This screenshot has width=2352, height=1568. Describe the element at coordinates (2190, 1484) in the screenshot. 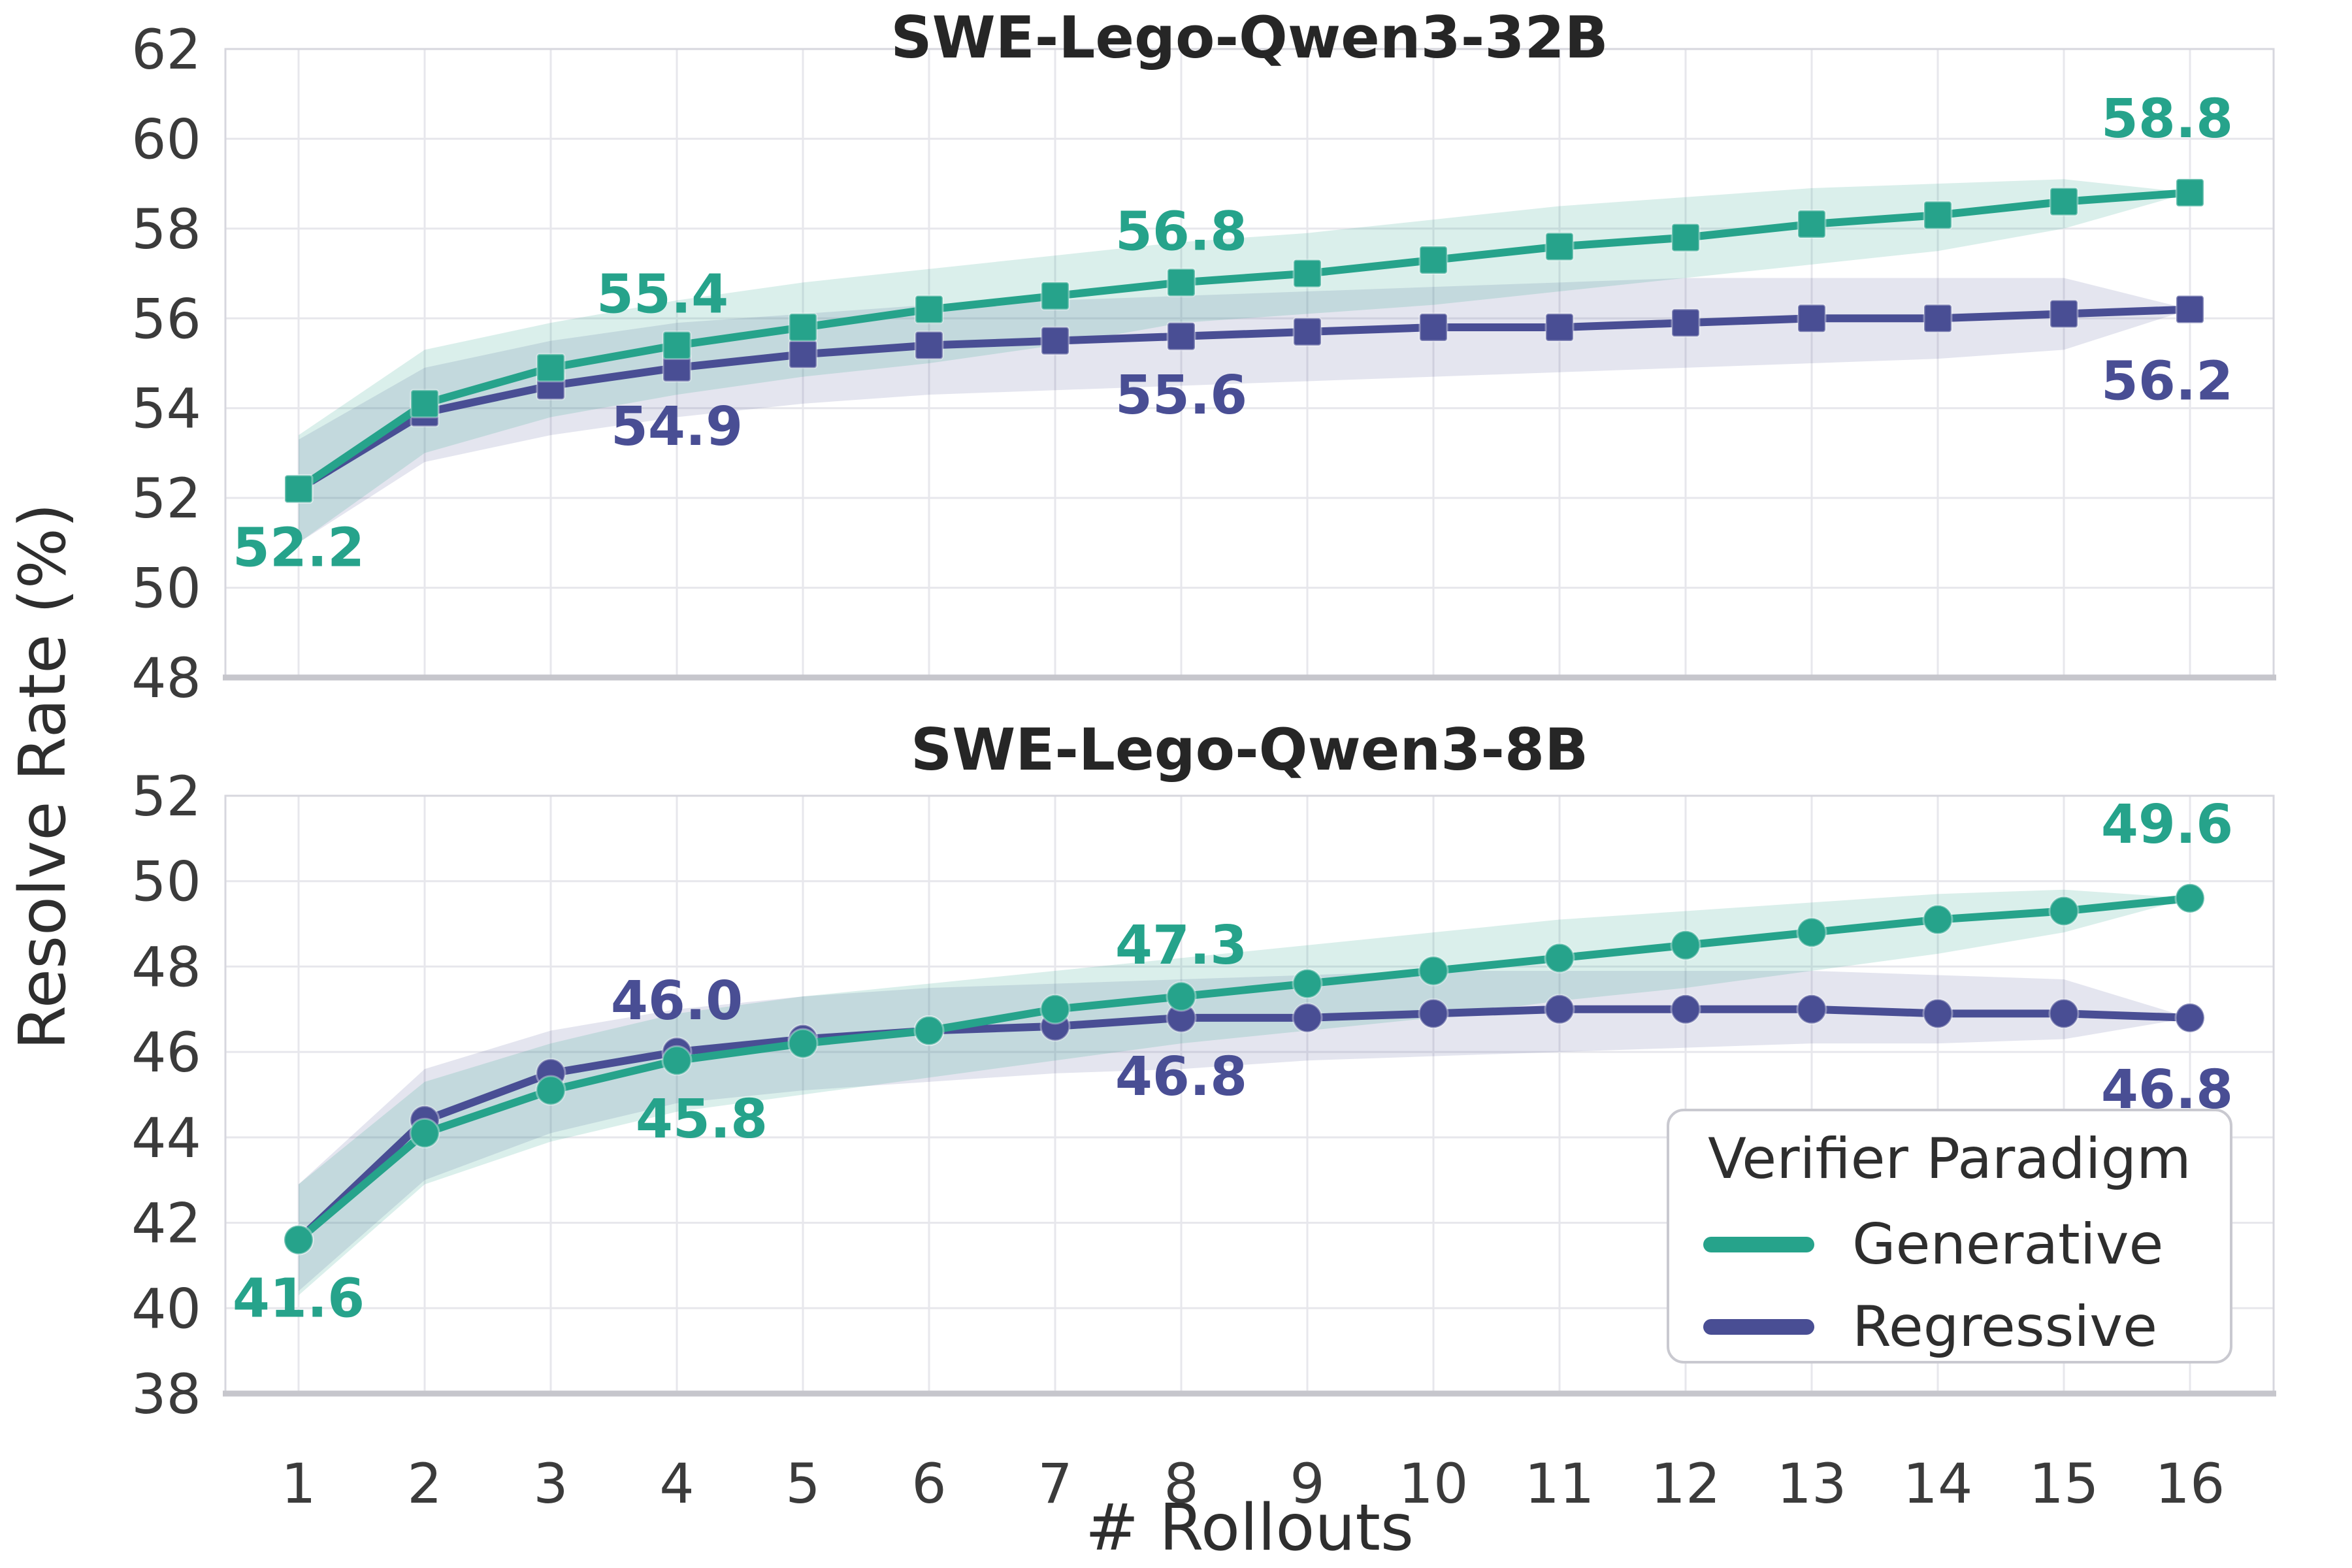

I see `x-tick-label: 16` at that location.